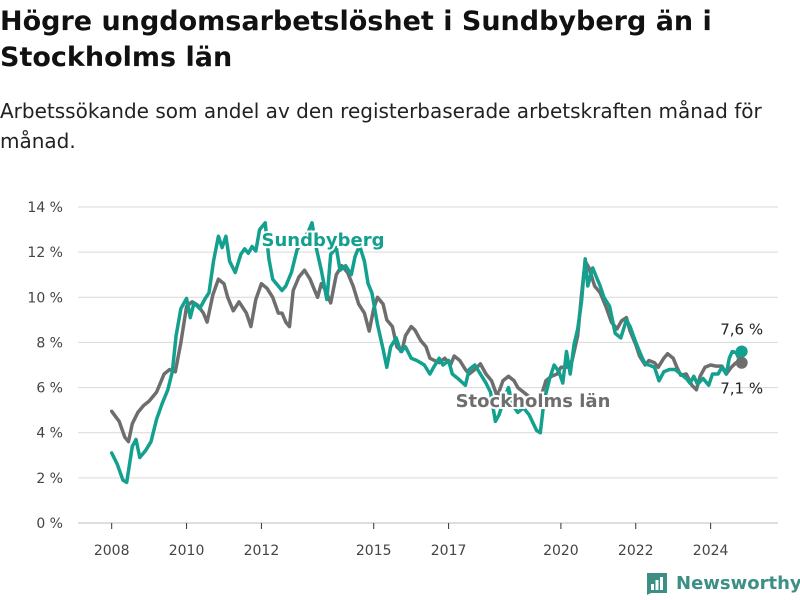 The image size is (800, 600). Describe the element at coordinates (561, 551) in the screenshot. I see `x-tick-label: 2020` at that location.